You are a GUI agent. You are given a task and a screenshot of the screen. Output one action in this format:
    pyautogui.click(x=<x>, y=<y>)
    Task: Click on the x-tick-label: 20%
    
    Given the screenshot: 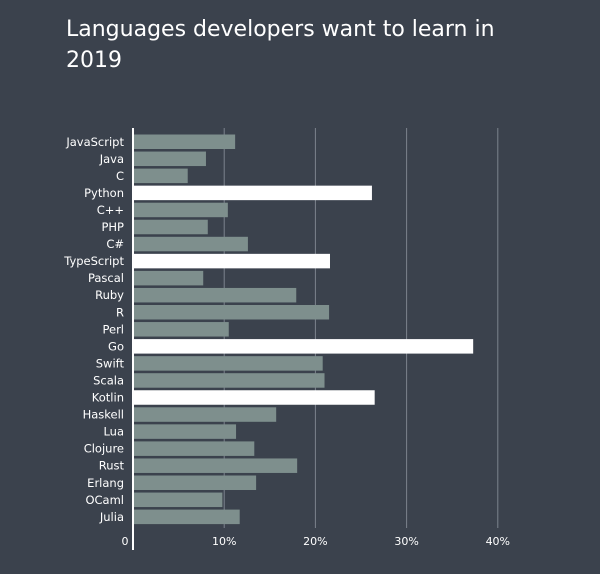 What is the action you would take?
    pyautogui.click(x=315, y=541)
    